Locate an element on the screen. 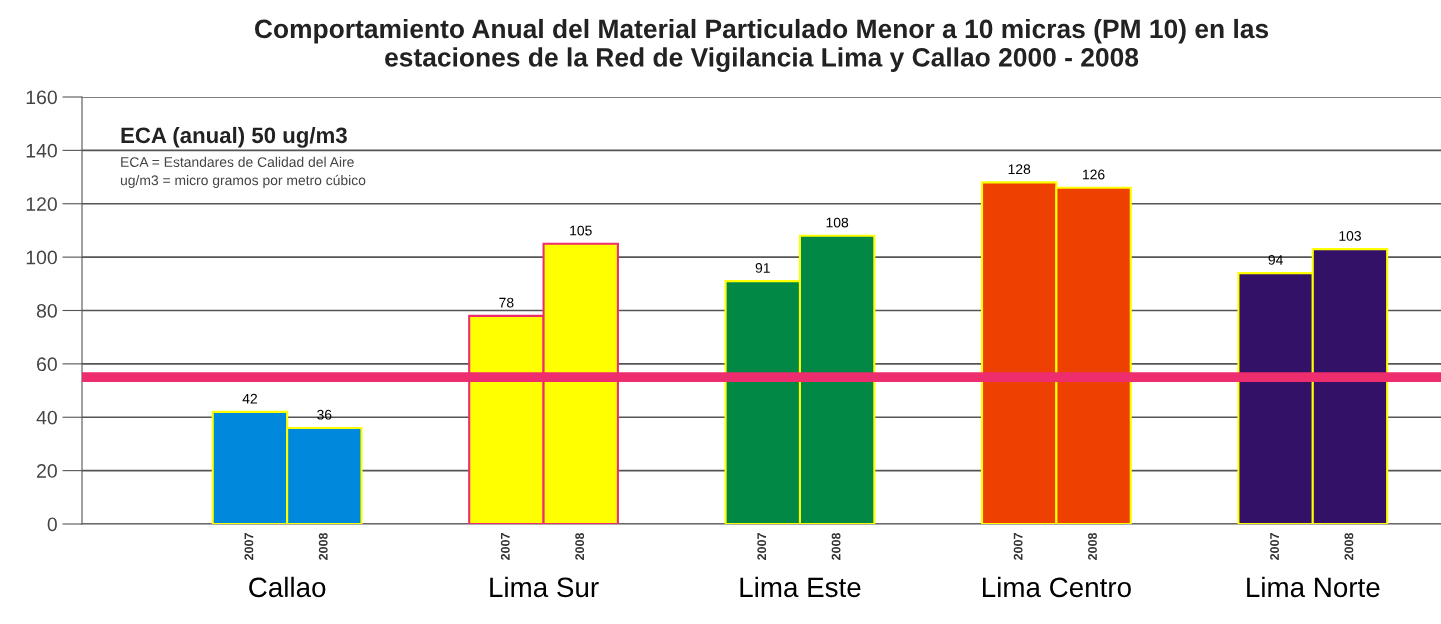  chart-title: Comportamiento Anual del Material Particulado Menor a 10 micras (PM 10) en las estaciones de la Red de Vigilancia Lima y Callao 2000 - 2008 is located at coordinates (761, 45).